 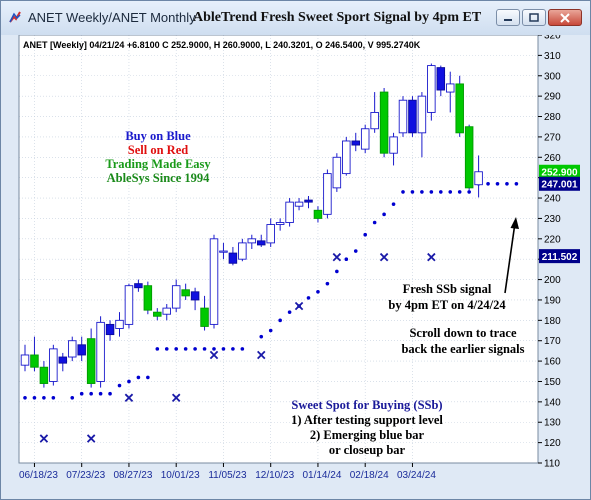 What do you see at coordinates (565, 17) in the screenshot?
I see `close-button` at bounding box center [565, 17].